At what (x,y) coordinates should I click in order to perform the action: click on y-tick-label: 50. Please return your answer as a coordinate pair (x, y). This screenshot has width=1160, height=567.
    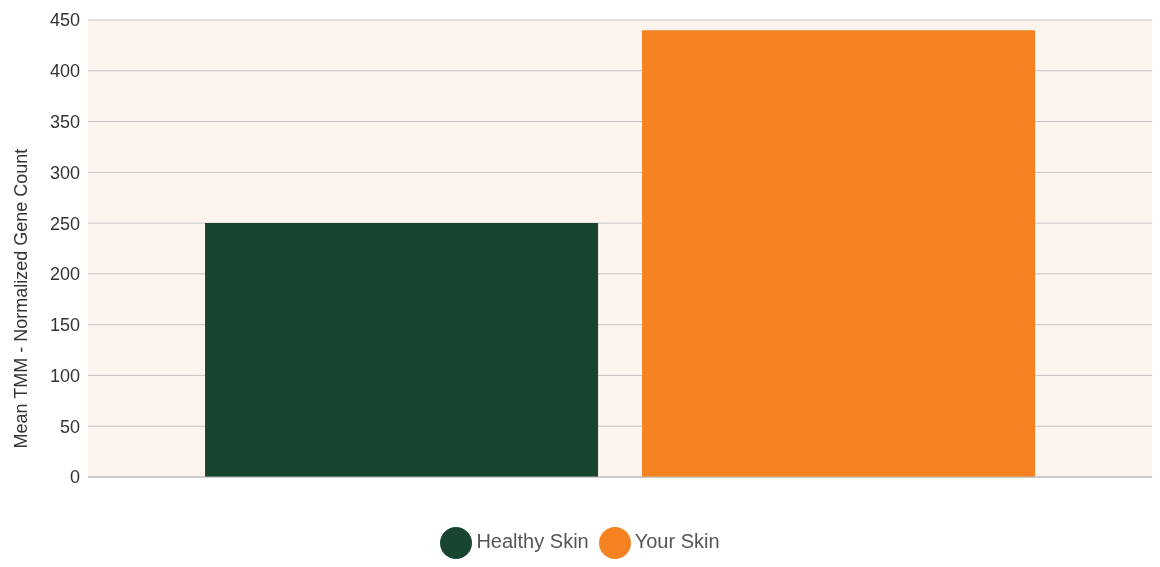
    Looking at the image, I should click on (69, 426).